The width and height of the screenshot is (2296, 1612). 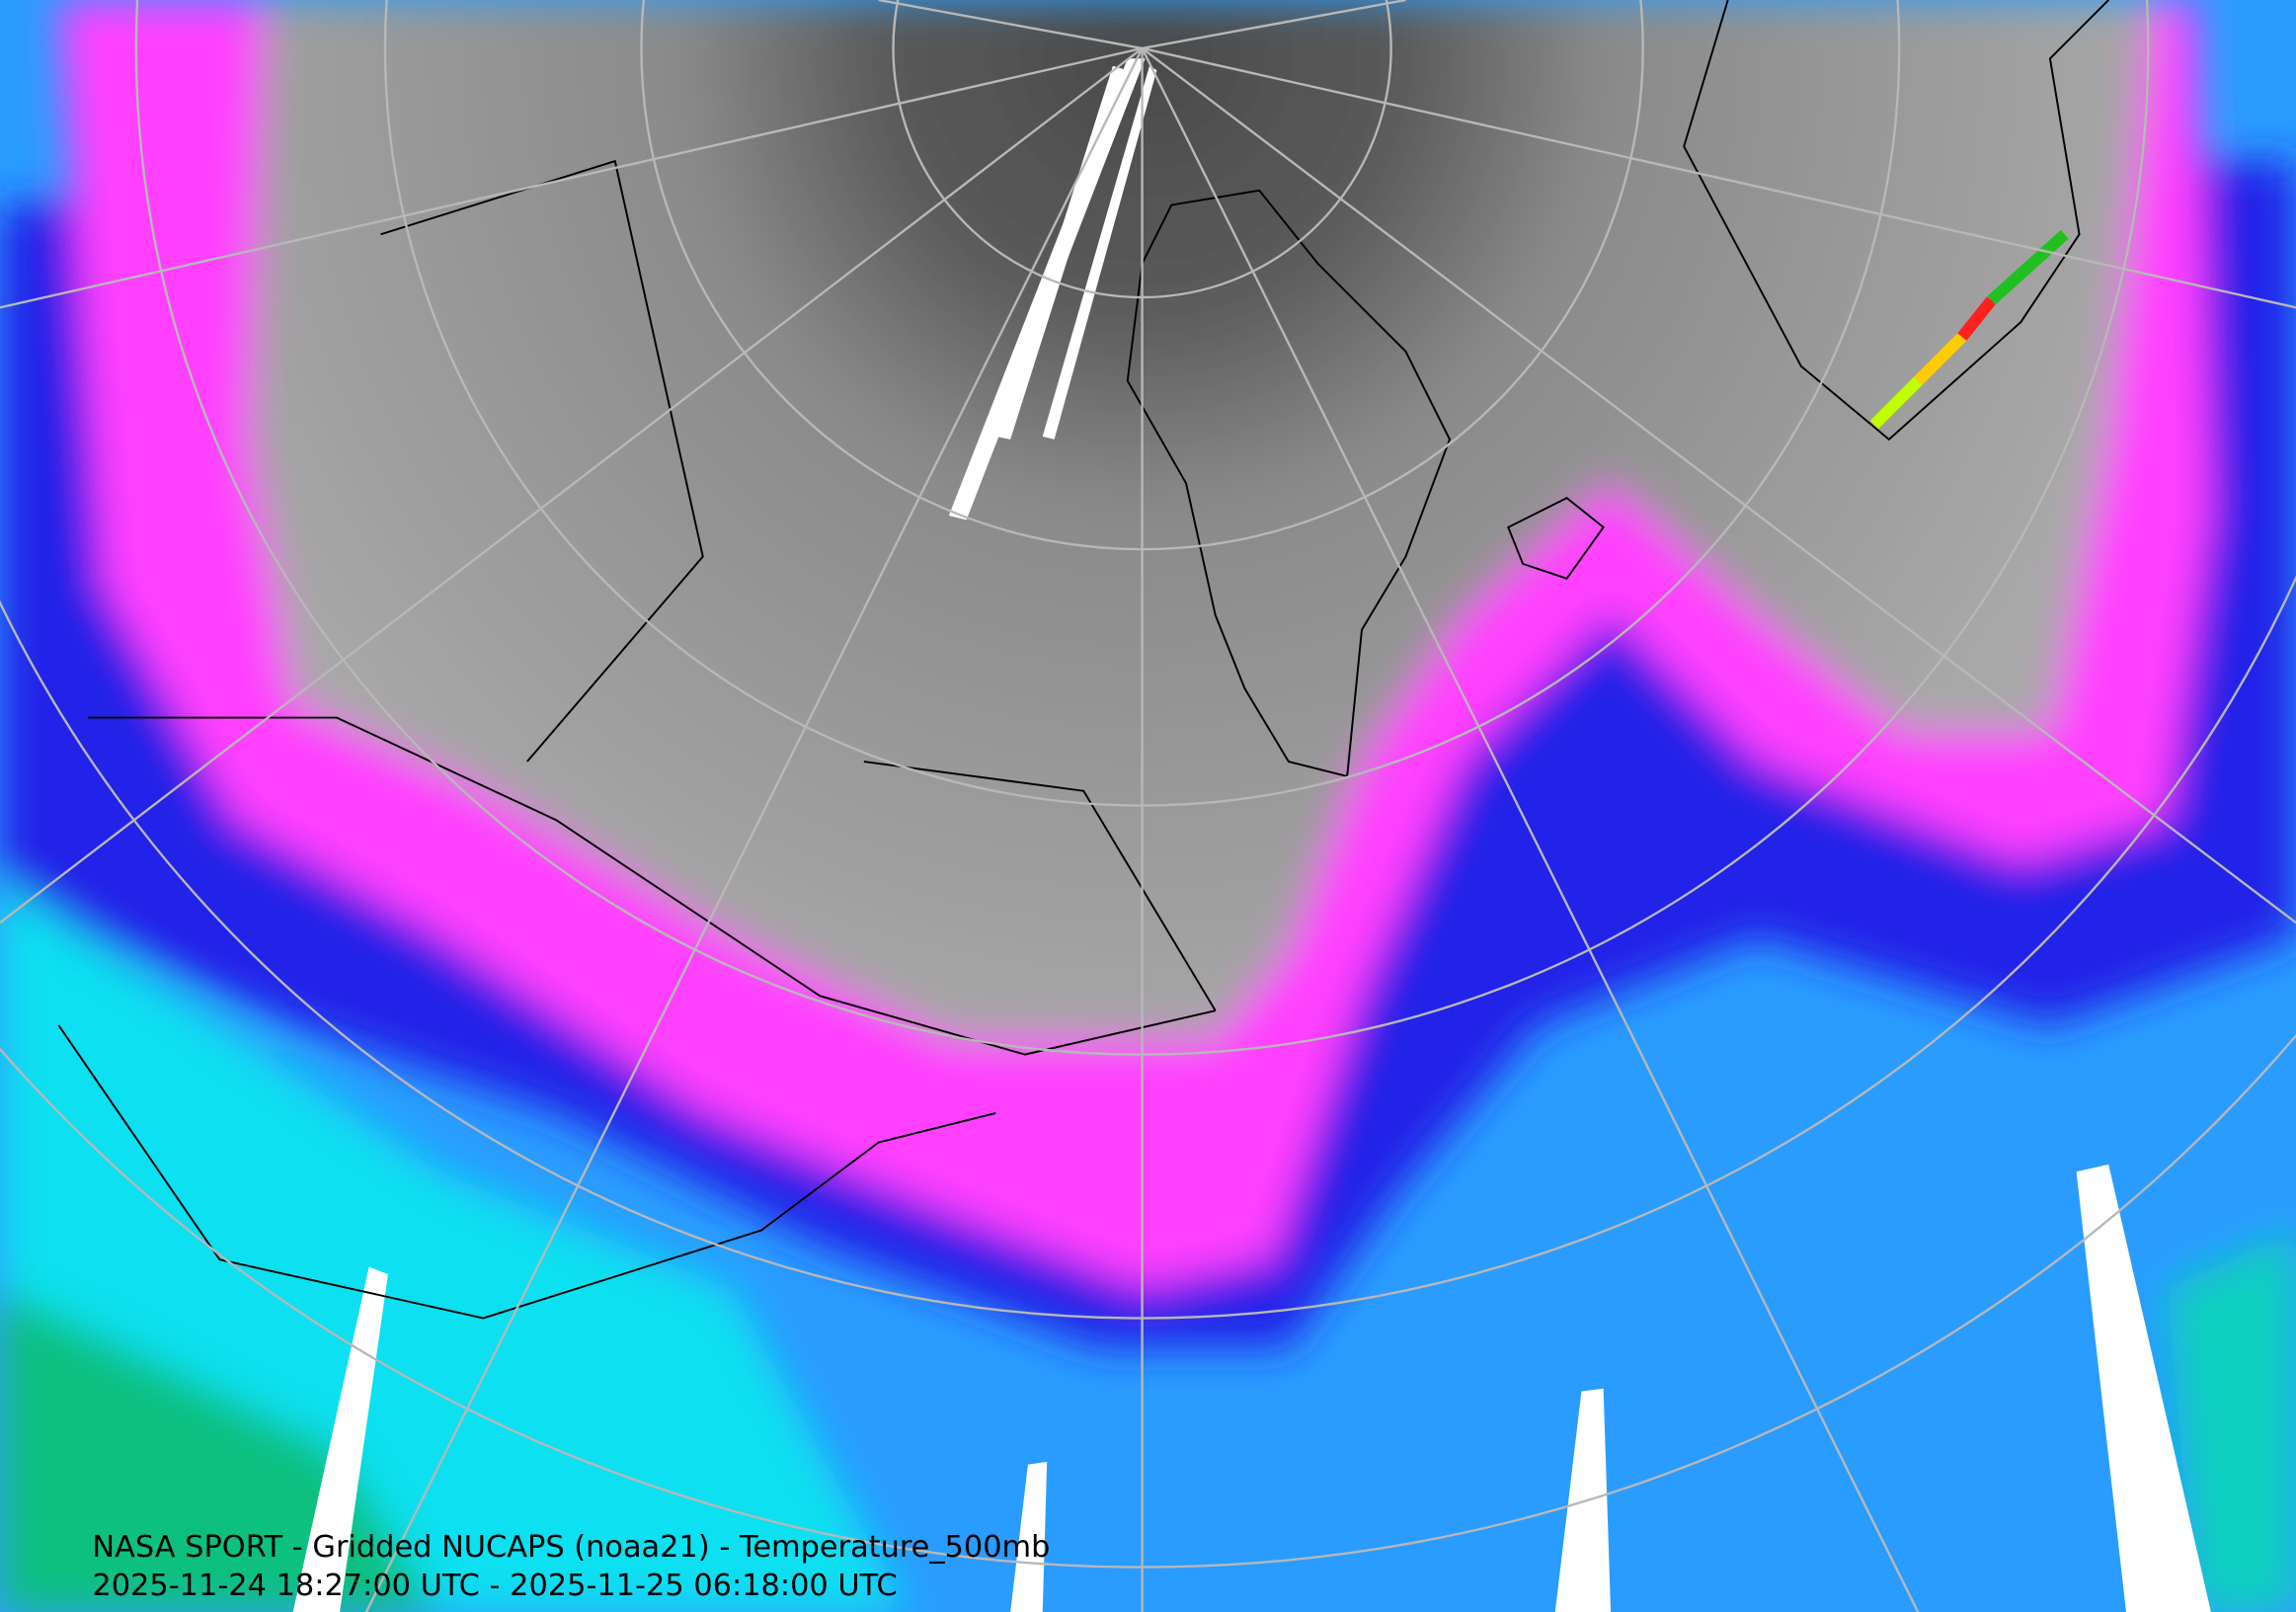 I want to click on cyan-region, so click(x=2232, y=1421).